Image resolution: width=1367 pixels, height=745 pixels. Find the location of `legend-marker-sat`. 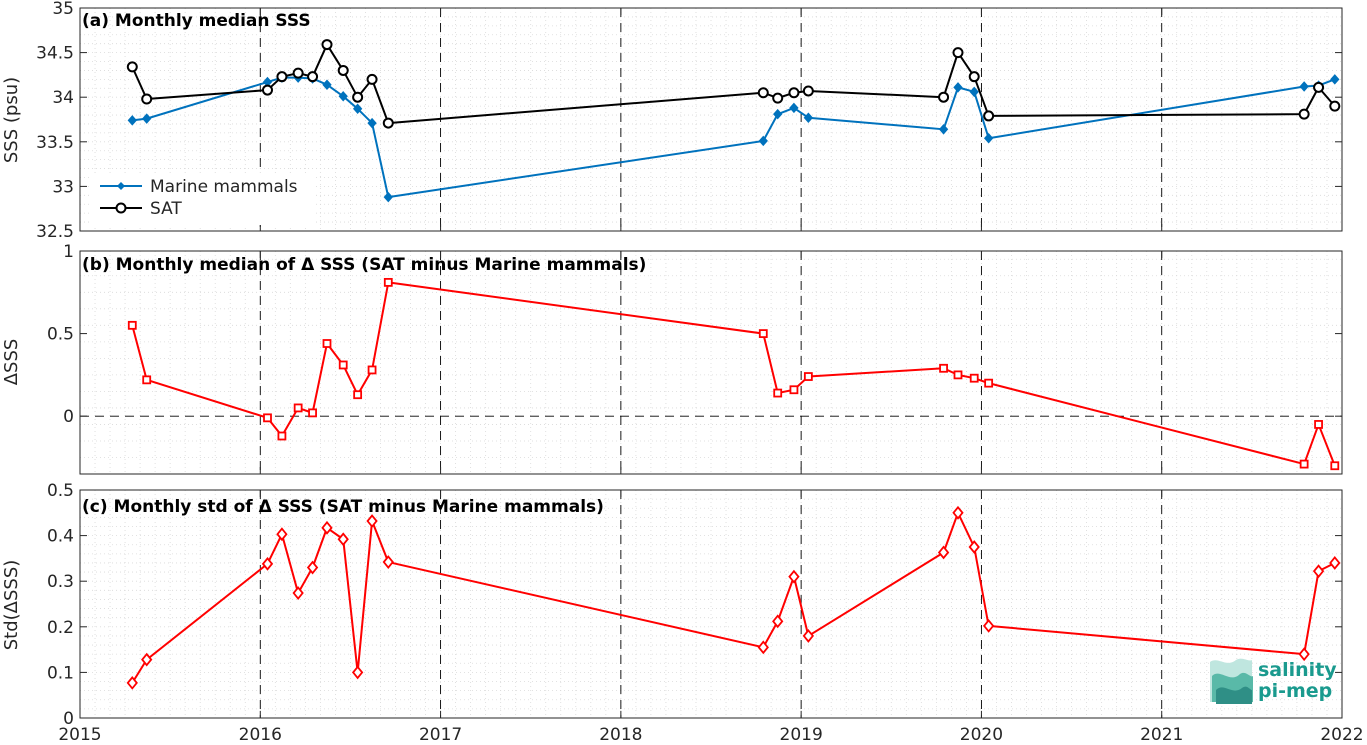

legend-marker-sat is located at coordinates (121, 208).